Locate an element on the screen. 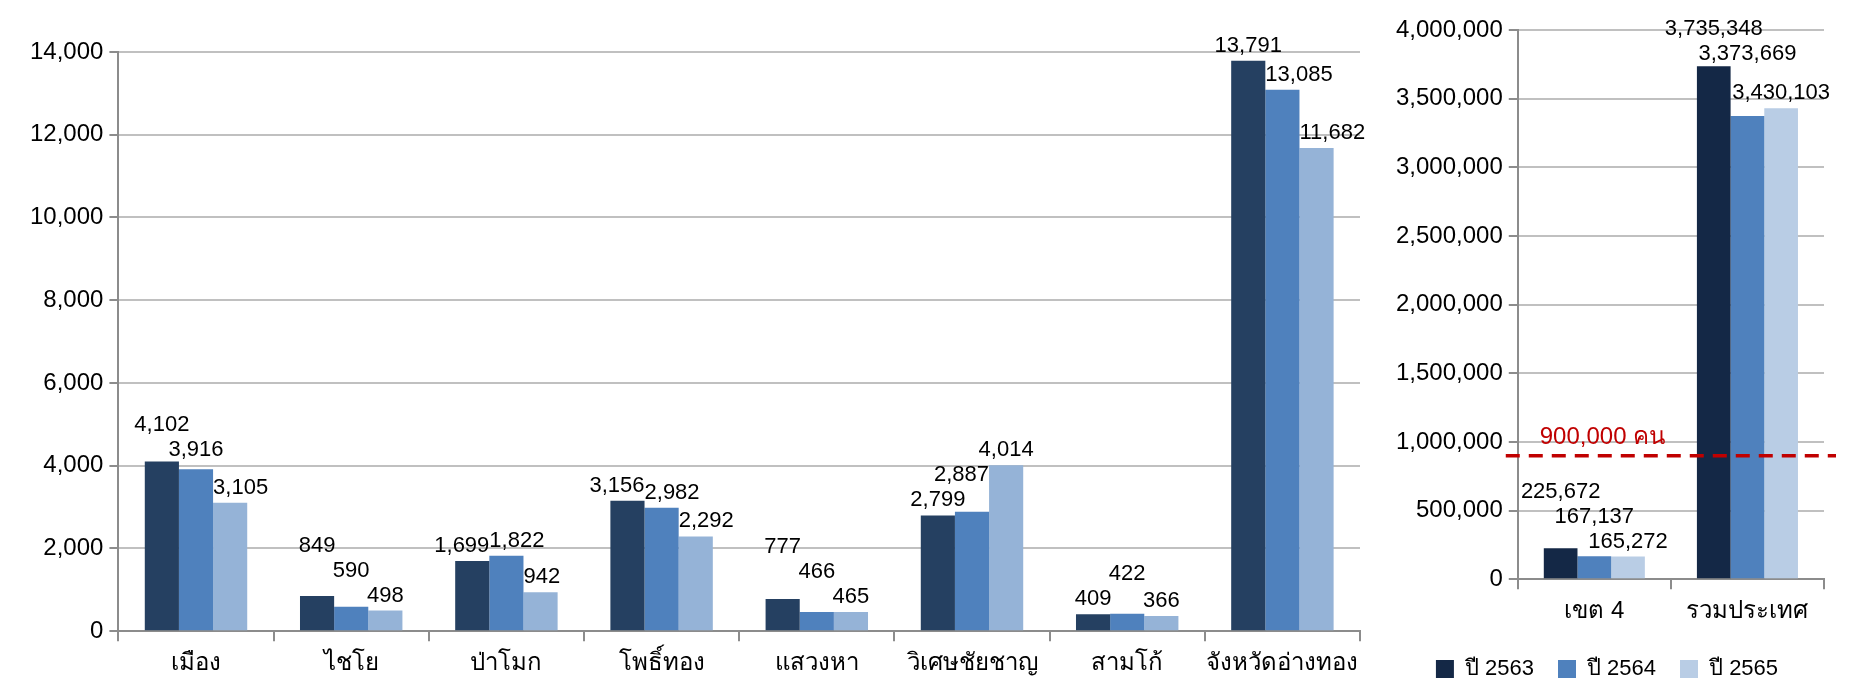 Image resolution: width=1876 pixels, height=692 pixels. data-label: 1,699 is located at coordinates (462, 544).